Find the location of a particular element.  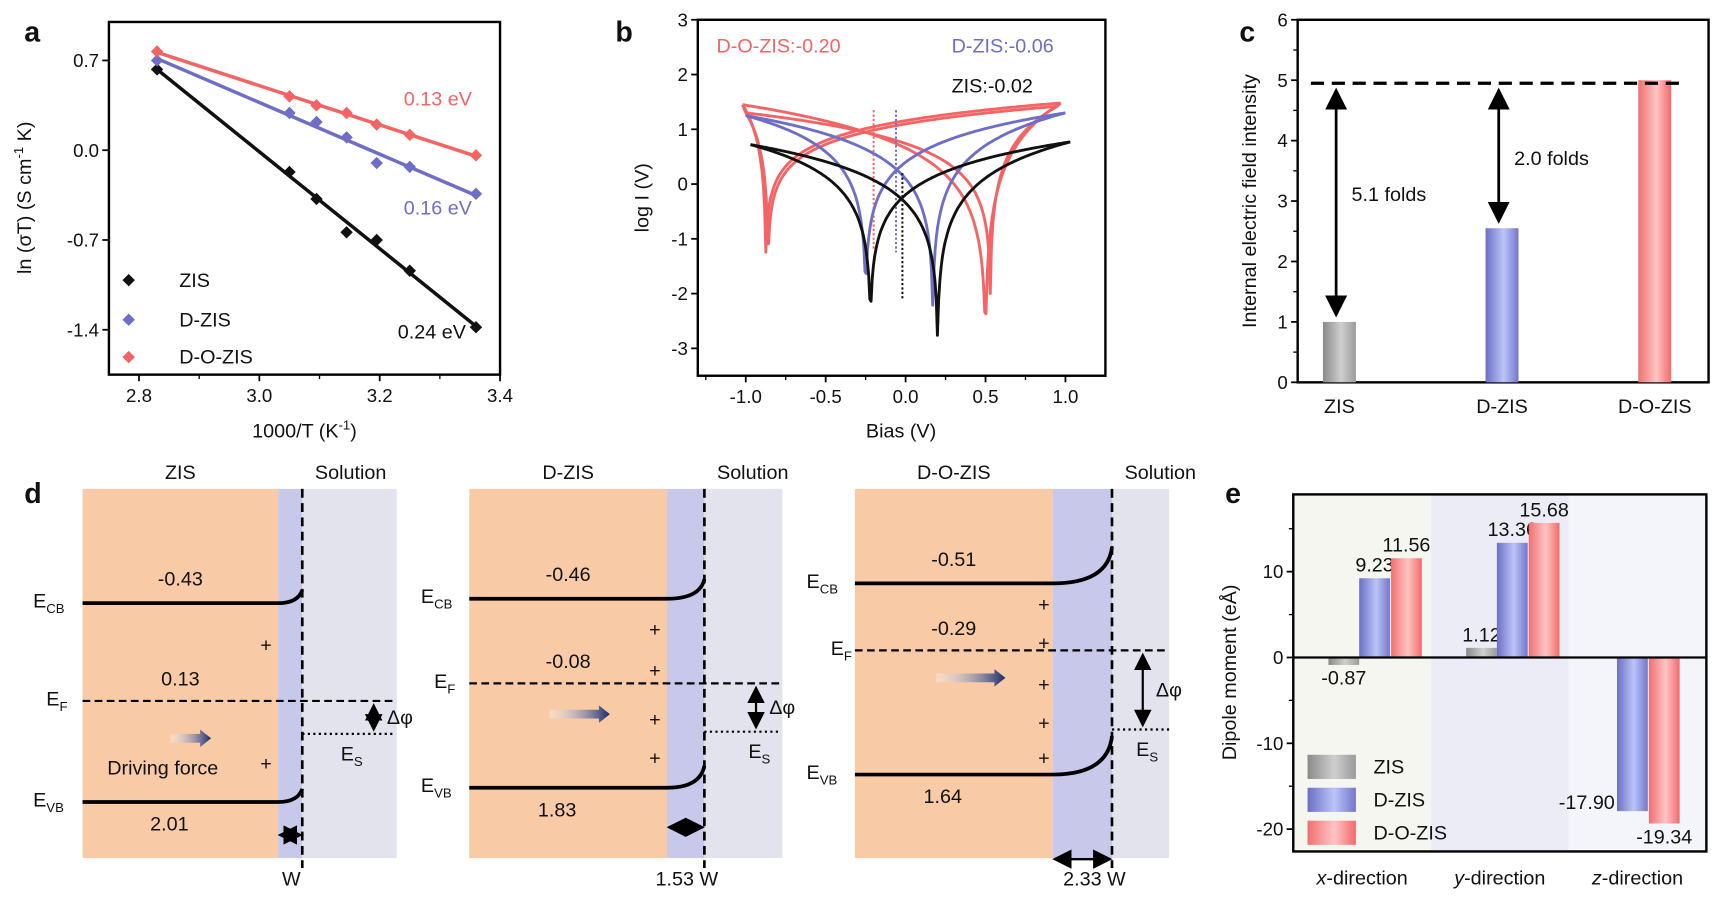

delta-phi-label: Δφ is located at coordinates (782, 708).